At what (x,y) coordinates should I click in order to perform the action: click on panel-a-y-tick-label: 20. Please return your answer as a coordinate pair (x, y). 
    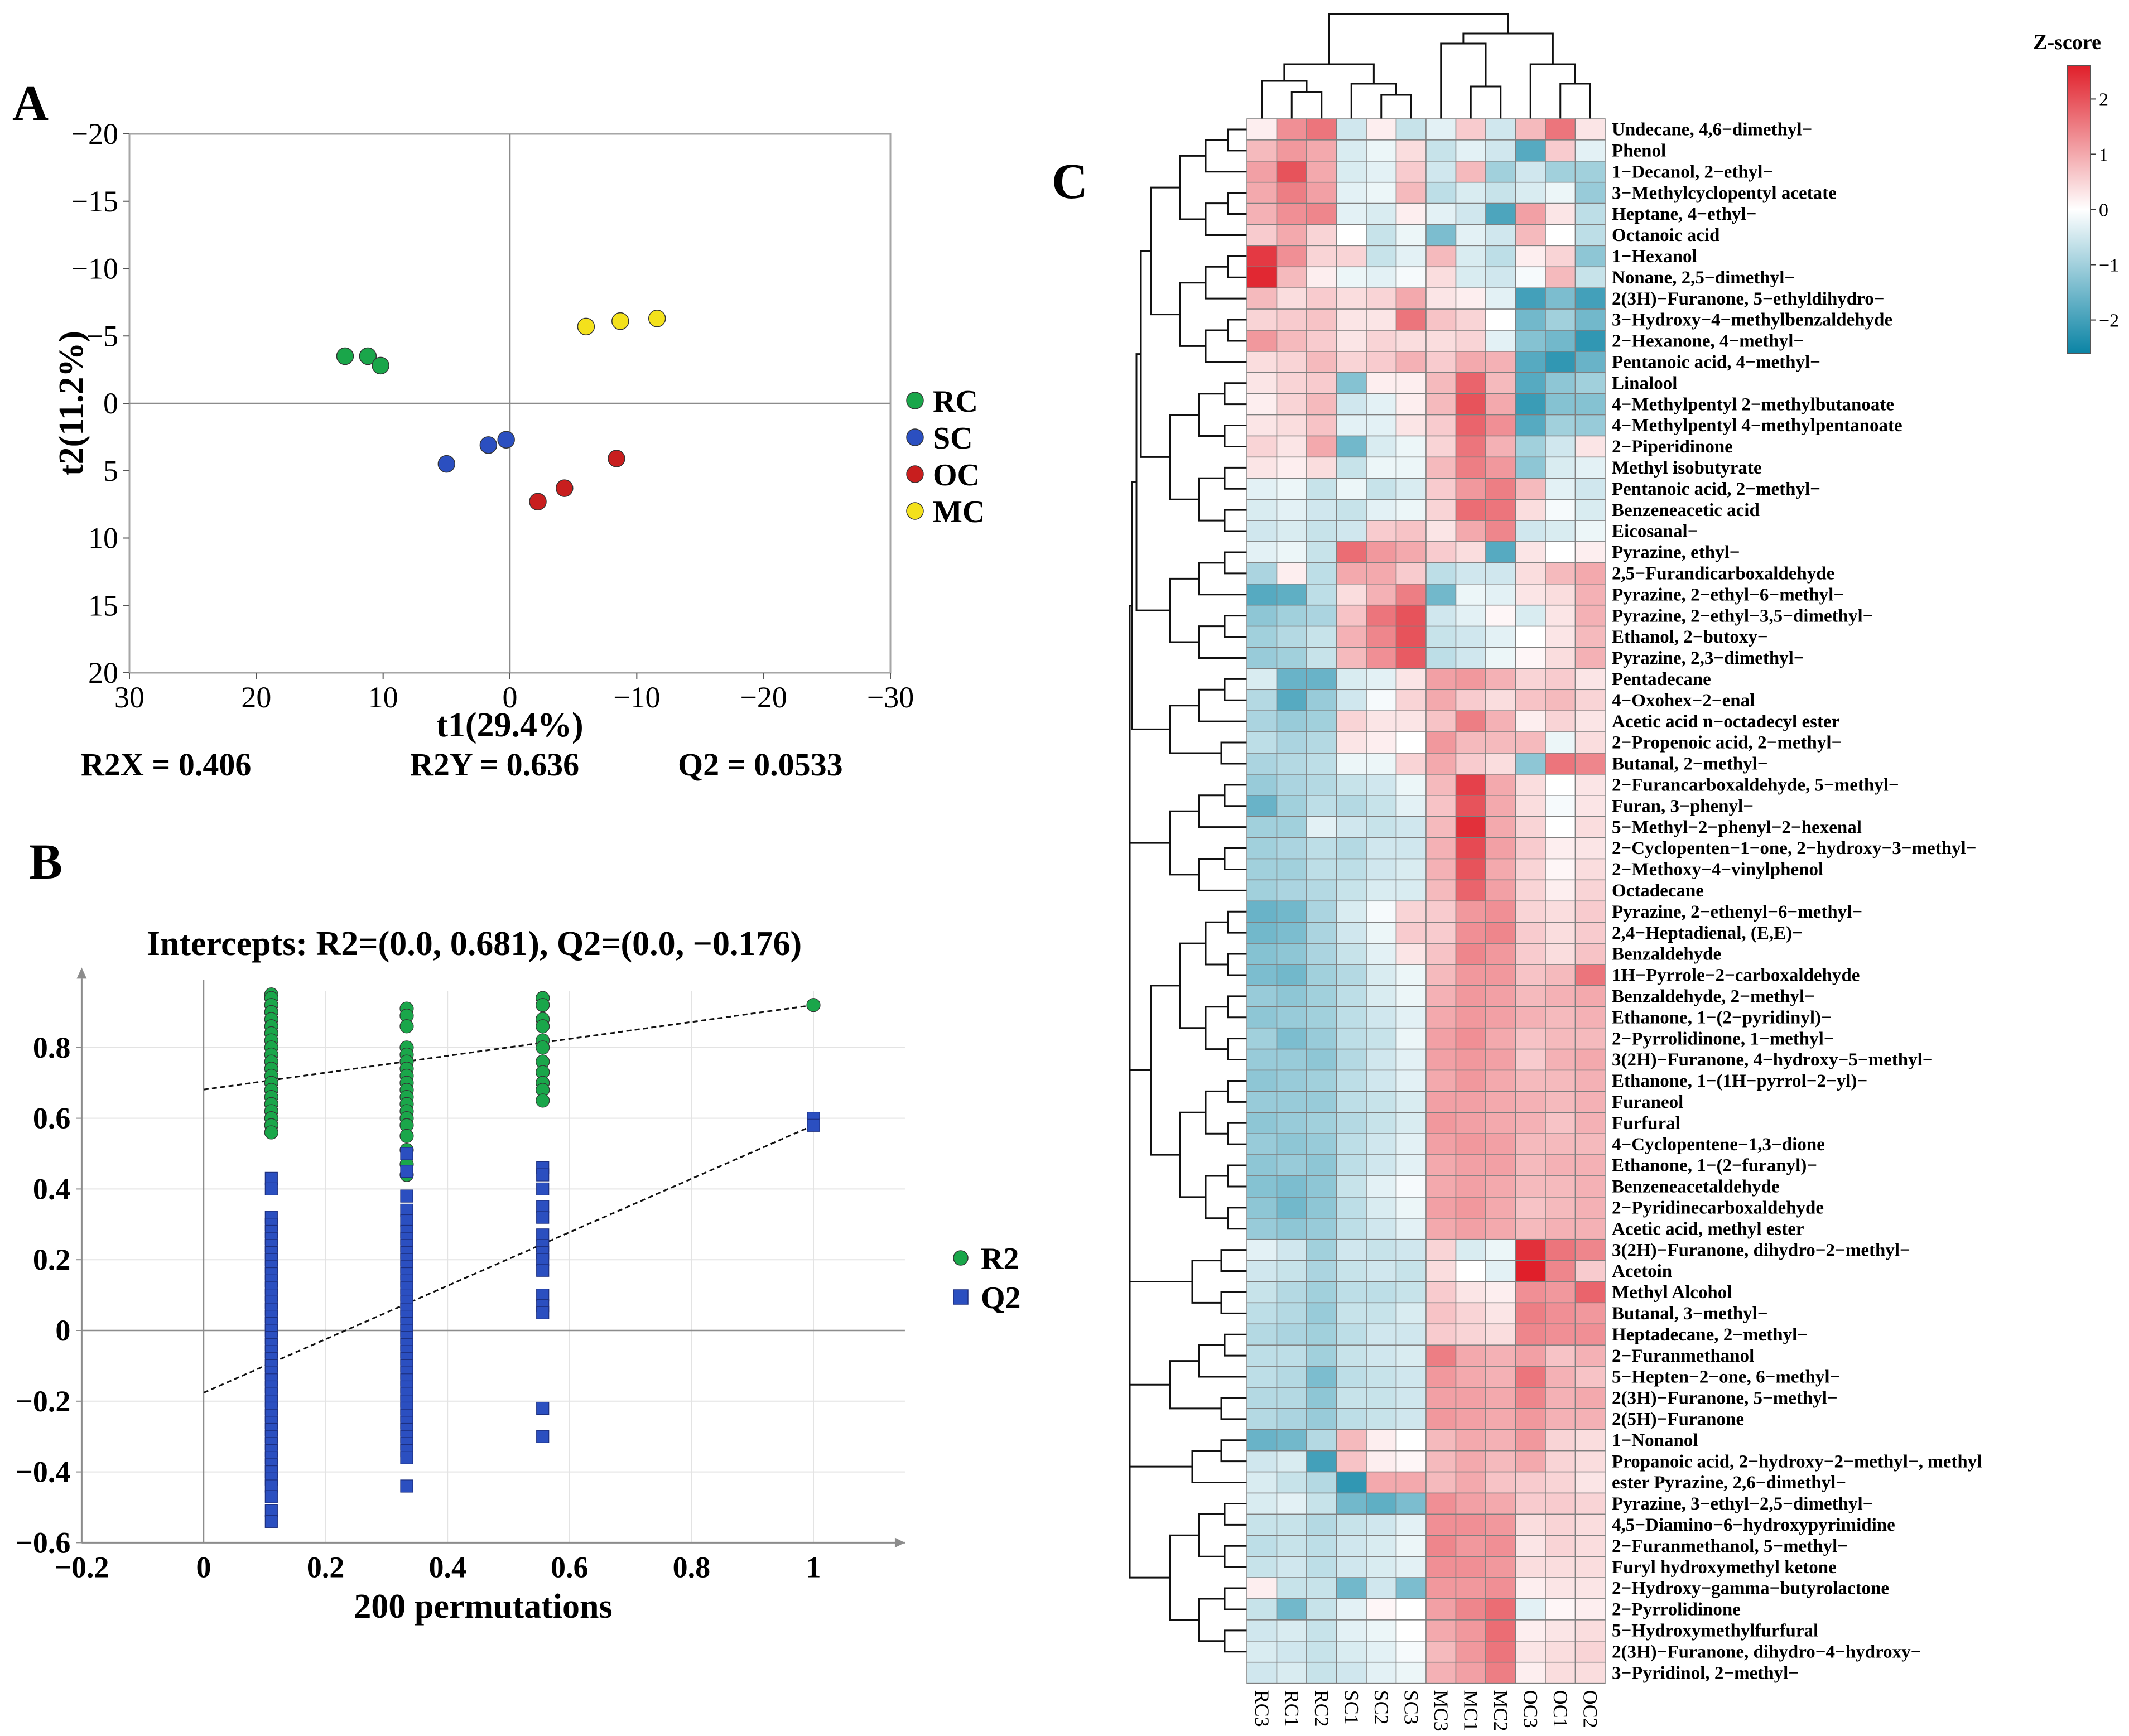
    Looking at the image, I should click on (103, 672).